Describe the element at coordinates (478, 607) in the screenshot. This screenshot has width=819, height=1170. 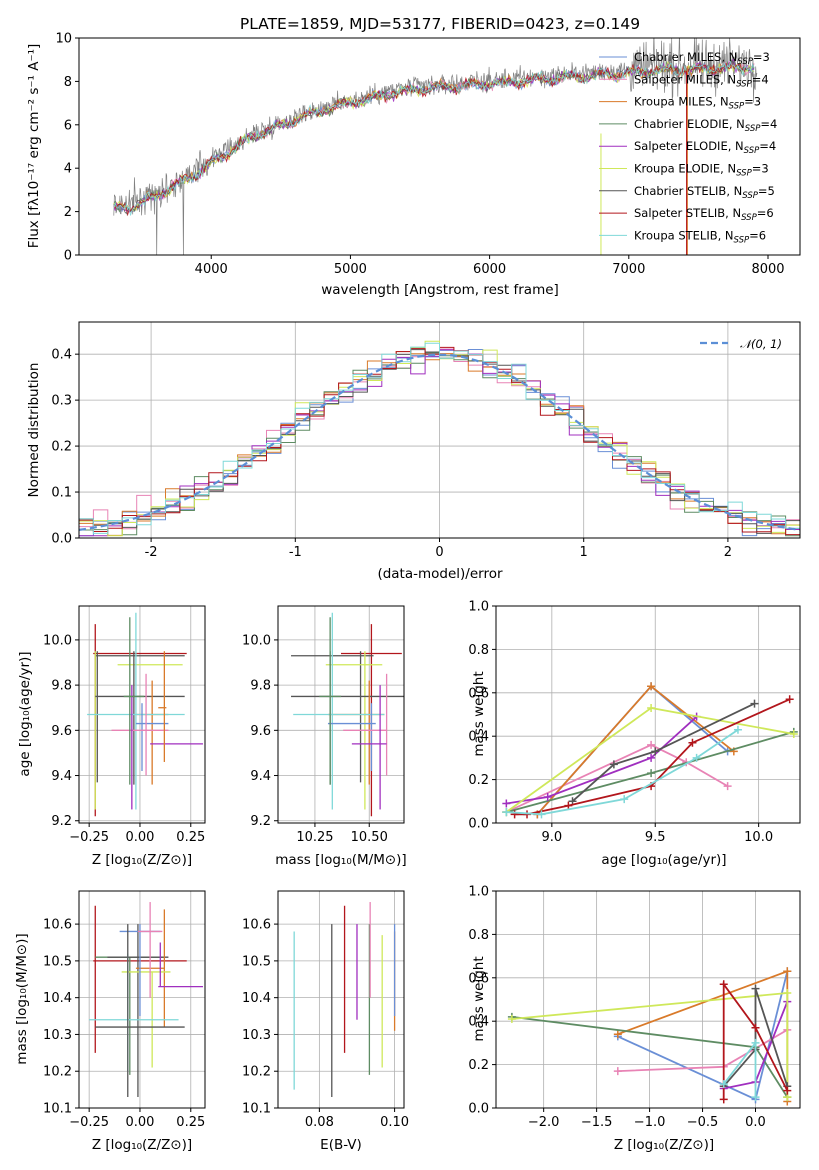
I see `y-tick-label: 1.0` at that location.